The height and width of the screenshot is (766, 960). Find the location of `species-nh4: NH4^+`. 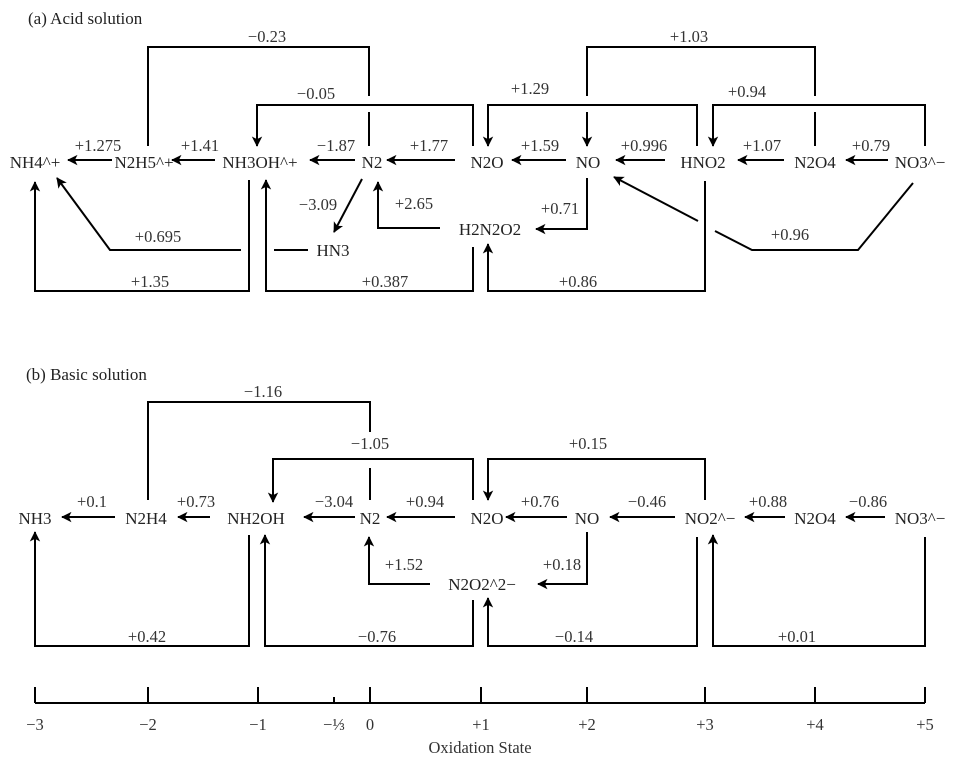

species-nh4: NH4^+ is located at coordinates (35, 162).